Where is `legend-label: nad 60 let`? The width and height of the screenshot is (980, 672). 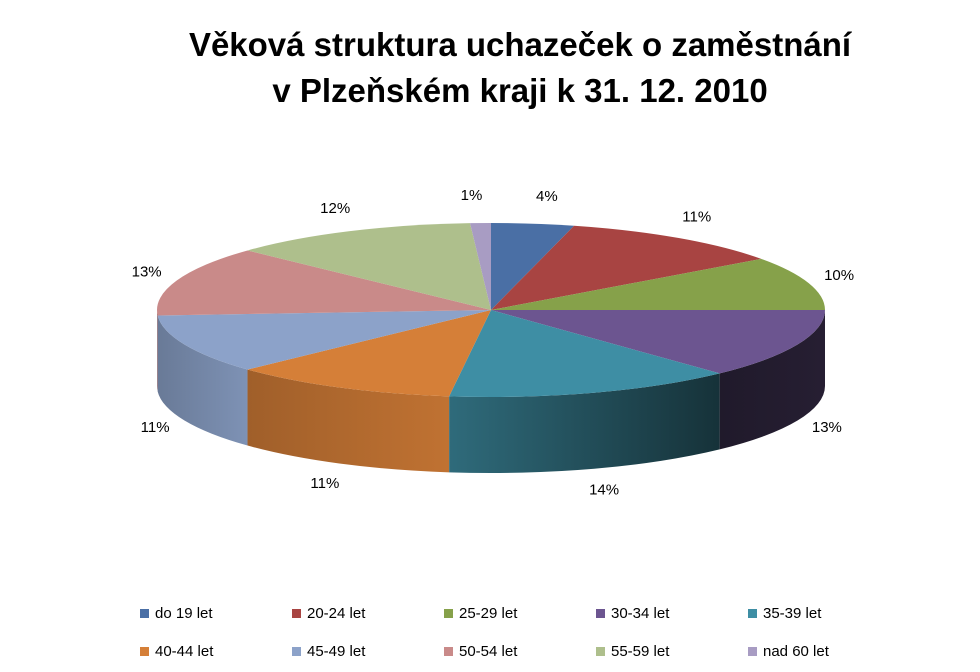
legend-label: nad 60 let is located at coordinates (796, 651).